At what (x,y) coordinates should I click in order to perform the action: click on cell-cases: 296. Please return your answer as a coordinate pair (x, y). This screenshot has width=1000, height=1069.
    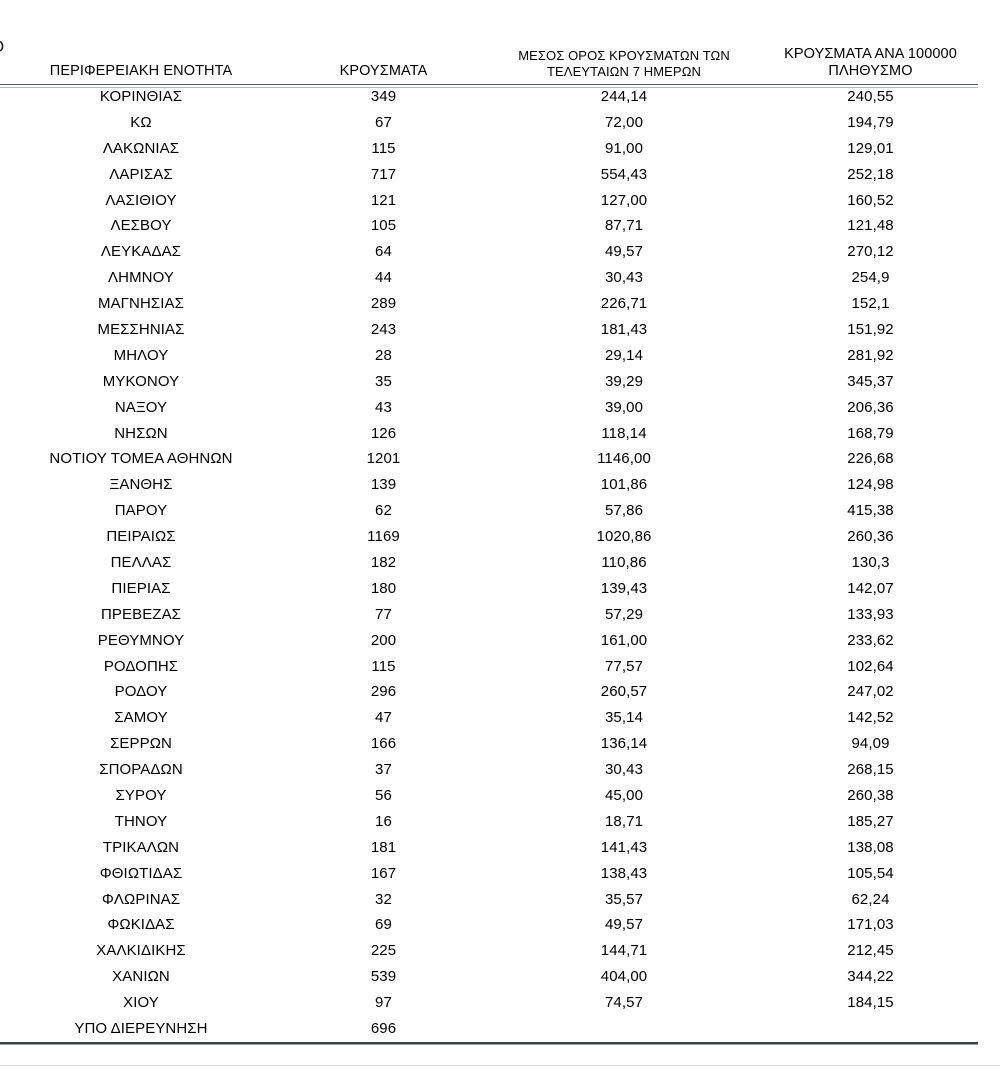
    Looking at the image, I should click on (383, 692).